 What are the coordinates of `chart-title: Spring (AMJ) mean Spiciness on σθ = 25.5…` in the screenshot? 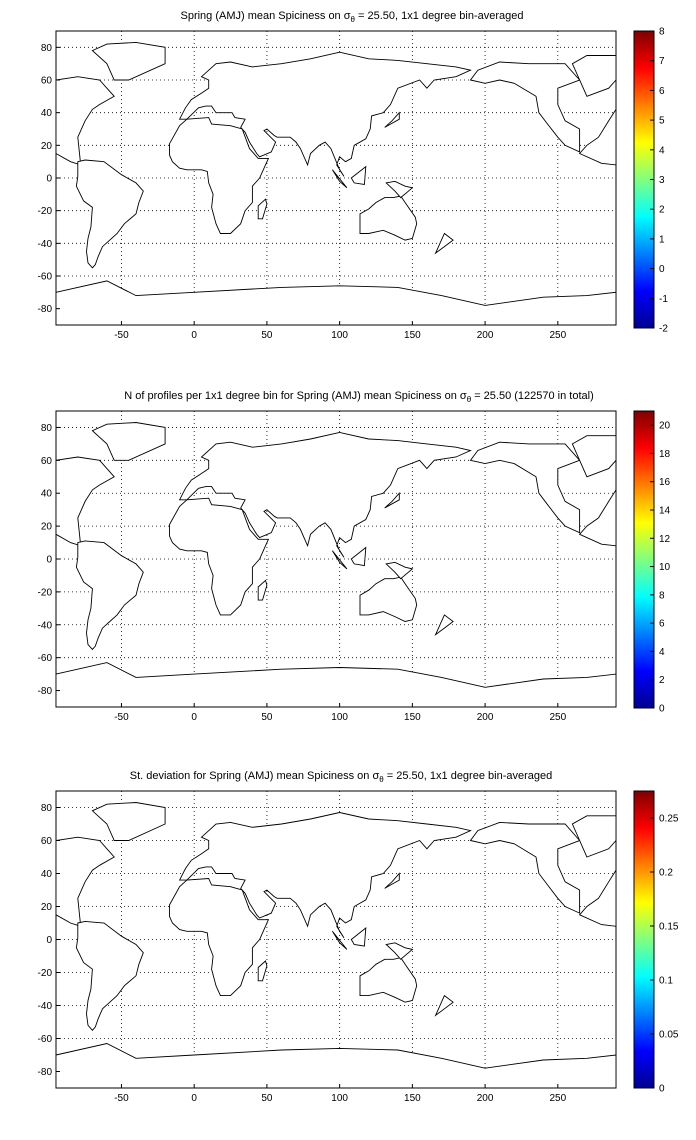 It's located at (352, 17).